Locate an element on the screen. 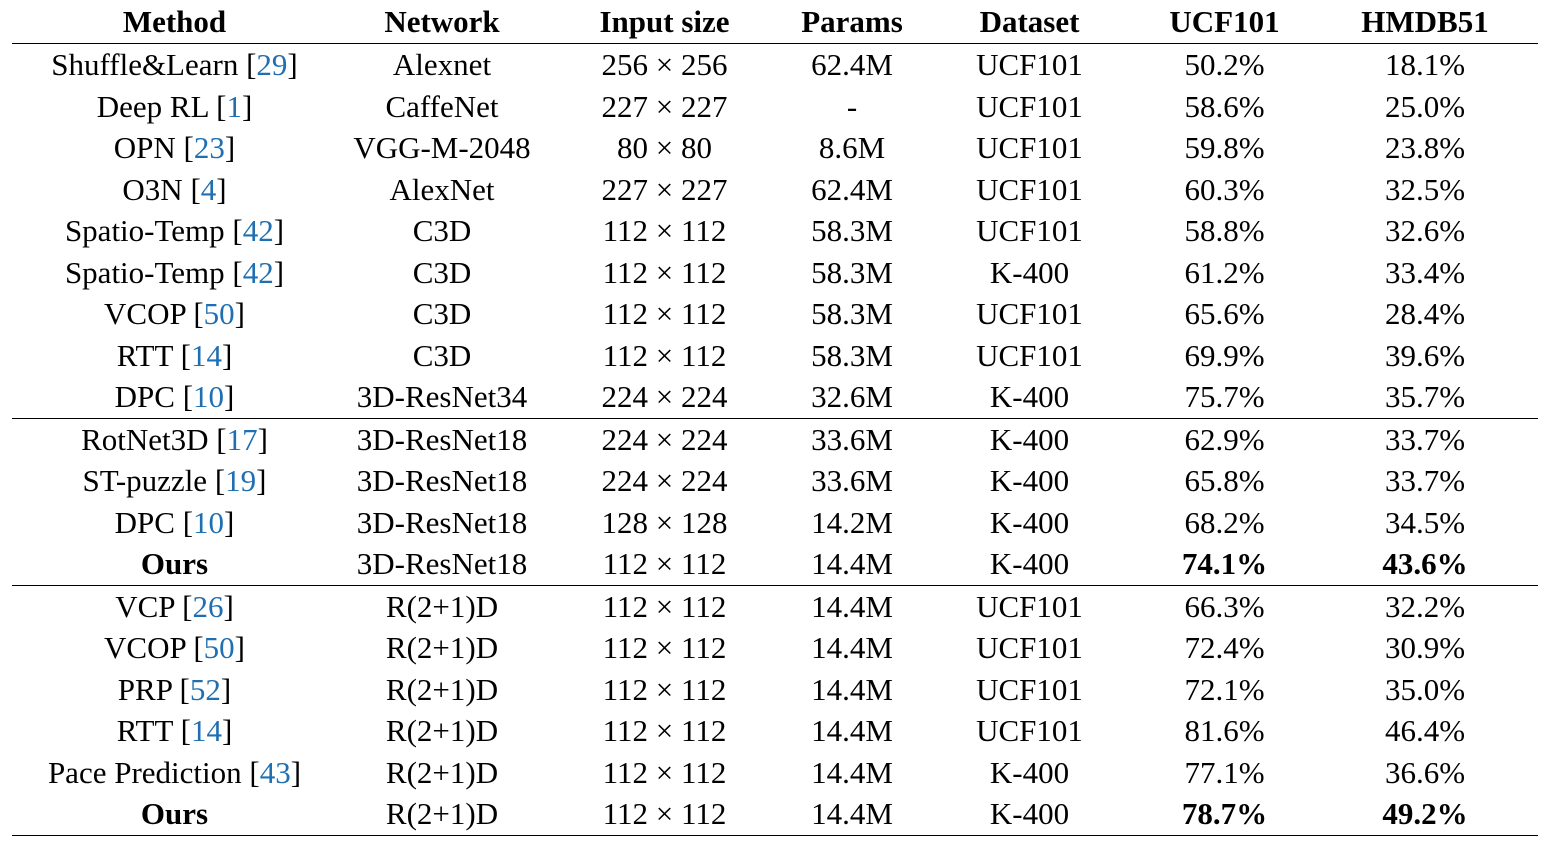  cell-hmdb51: 33.7% is located at coordinates (1425, 480).